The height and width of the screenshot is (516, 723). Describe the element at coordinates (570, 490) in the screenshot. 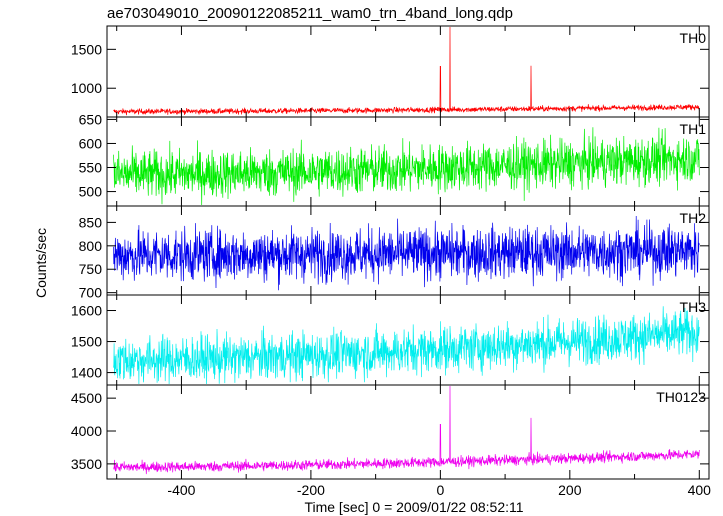

I see `x-tick-label: 200` at that location.